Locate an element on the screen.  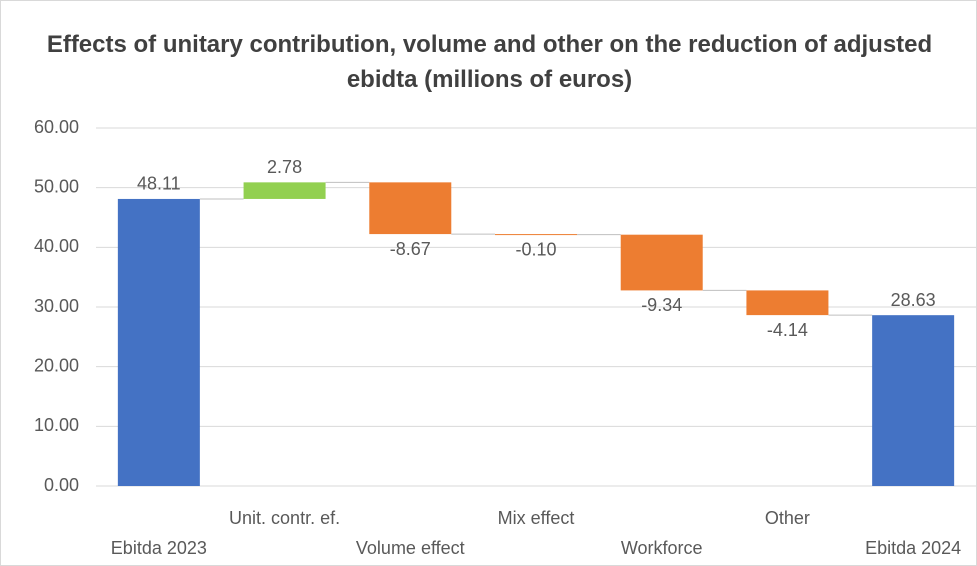
x-tick-label: Workforce is located at coordinates (662, 548).